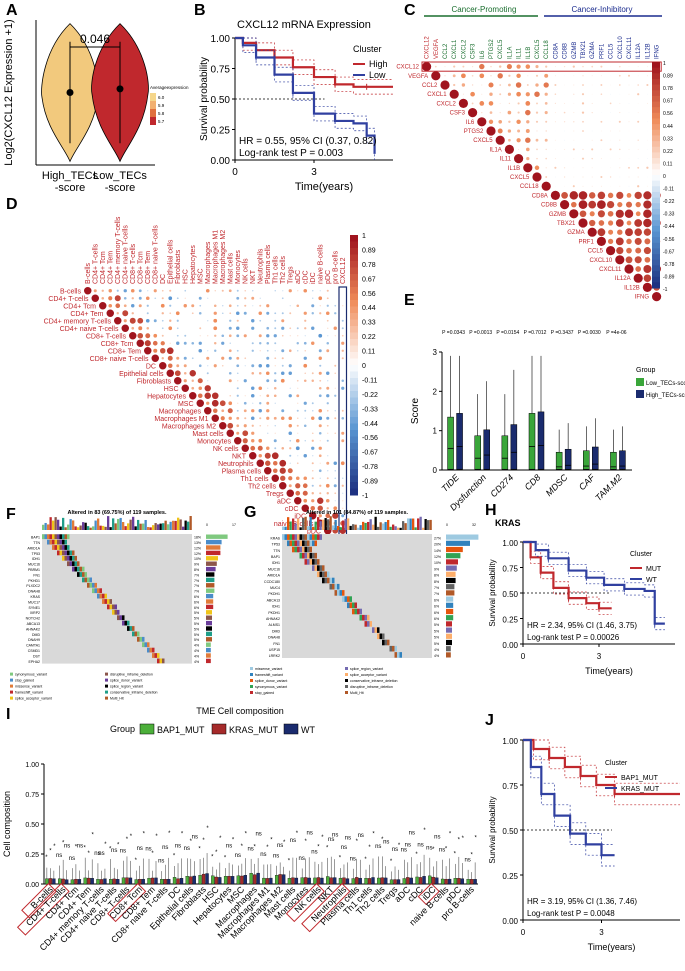  What do you see at coordinates (203, 841) in the screenshot?
I see `sig-label-12-1: *` at bounding box center [203, 841].